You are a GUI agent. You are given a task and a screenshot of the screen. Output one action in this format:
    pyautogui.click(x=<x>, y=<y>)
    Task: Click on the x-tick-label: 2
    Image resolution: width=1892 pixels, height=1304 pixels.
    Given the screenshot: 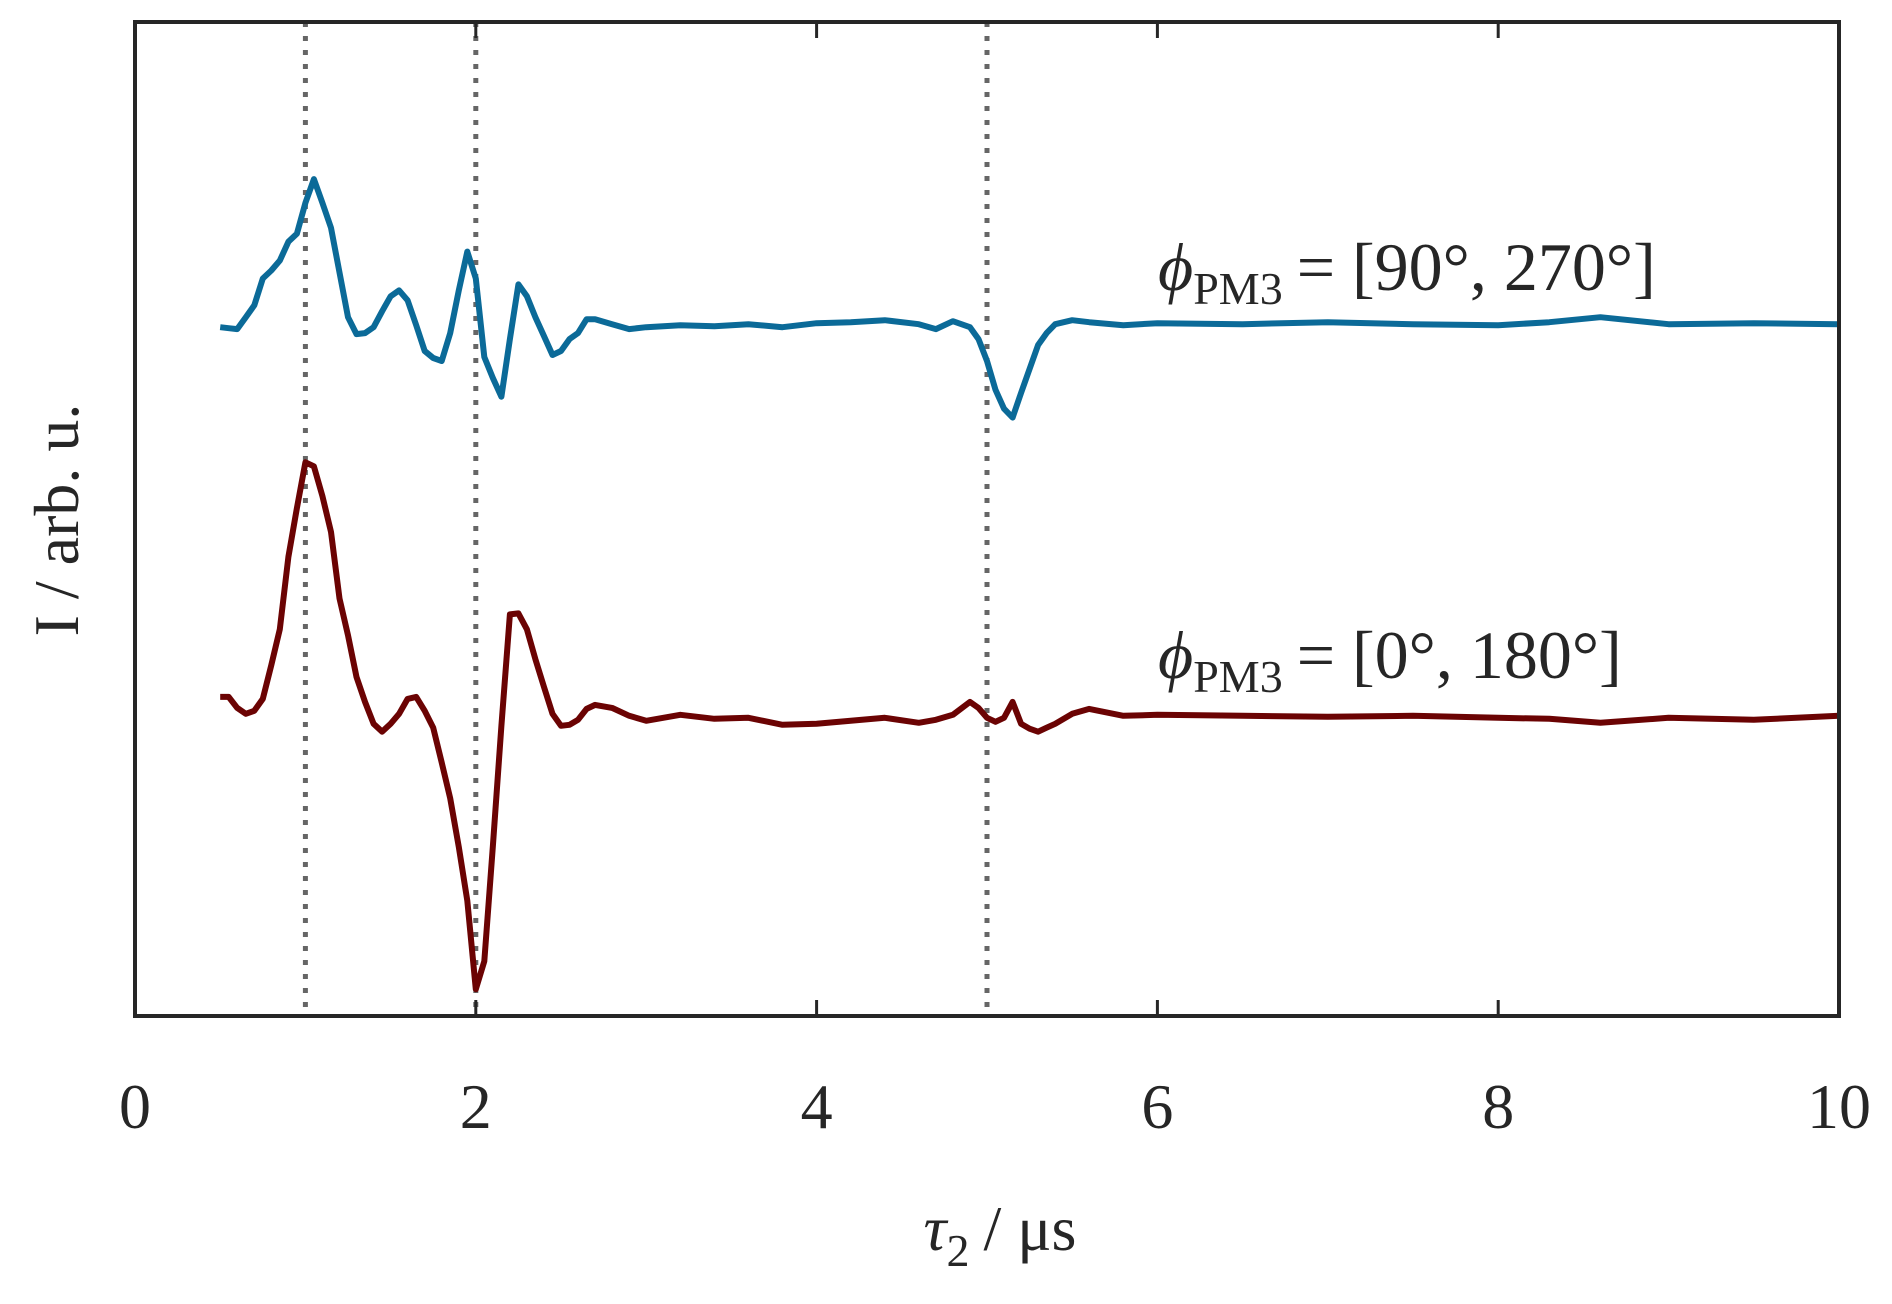 What is the action you would take?
    pyautogui.click(x=476, y=1106)
    